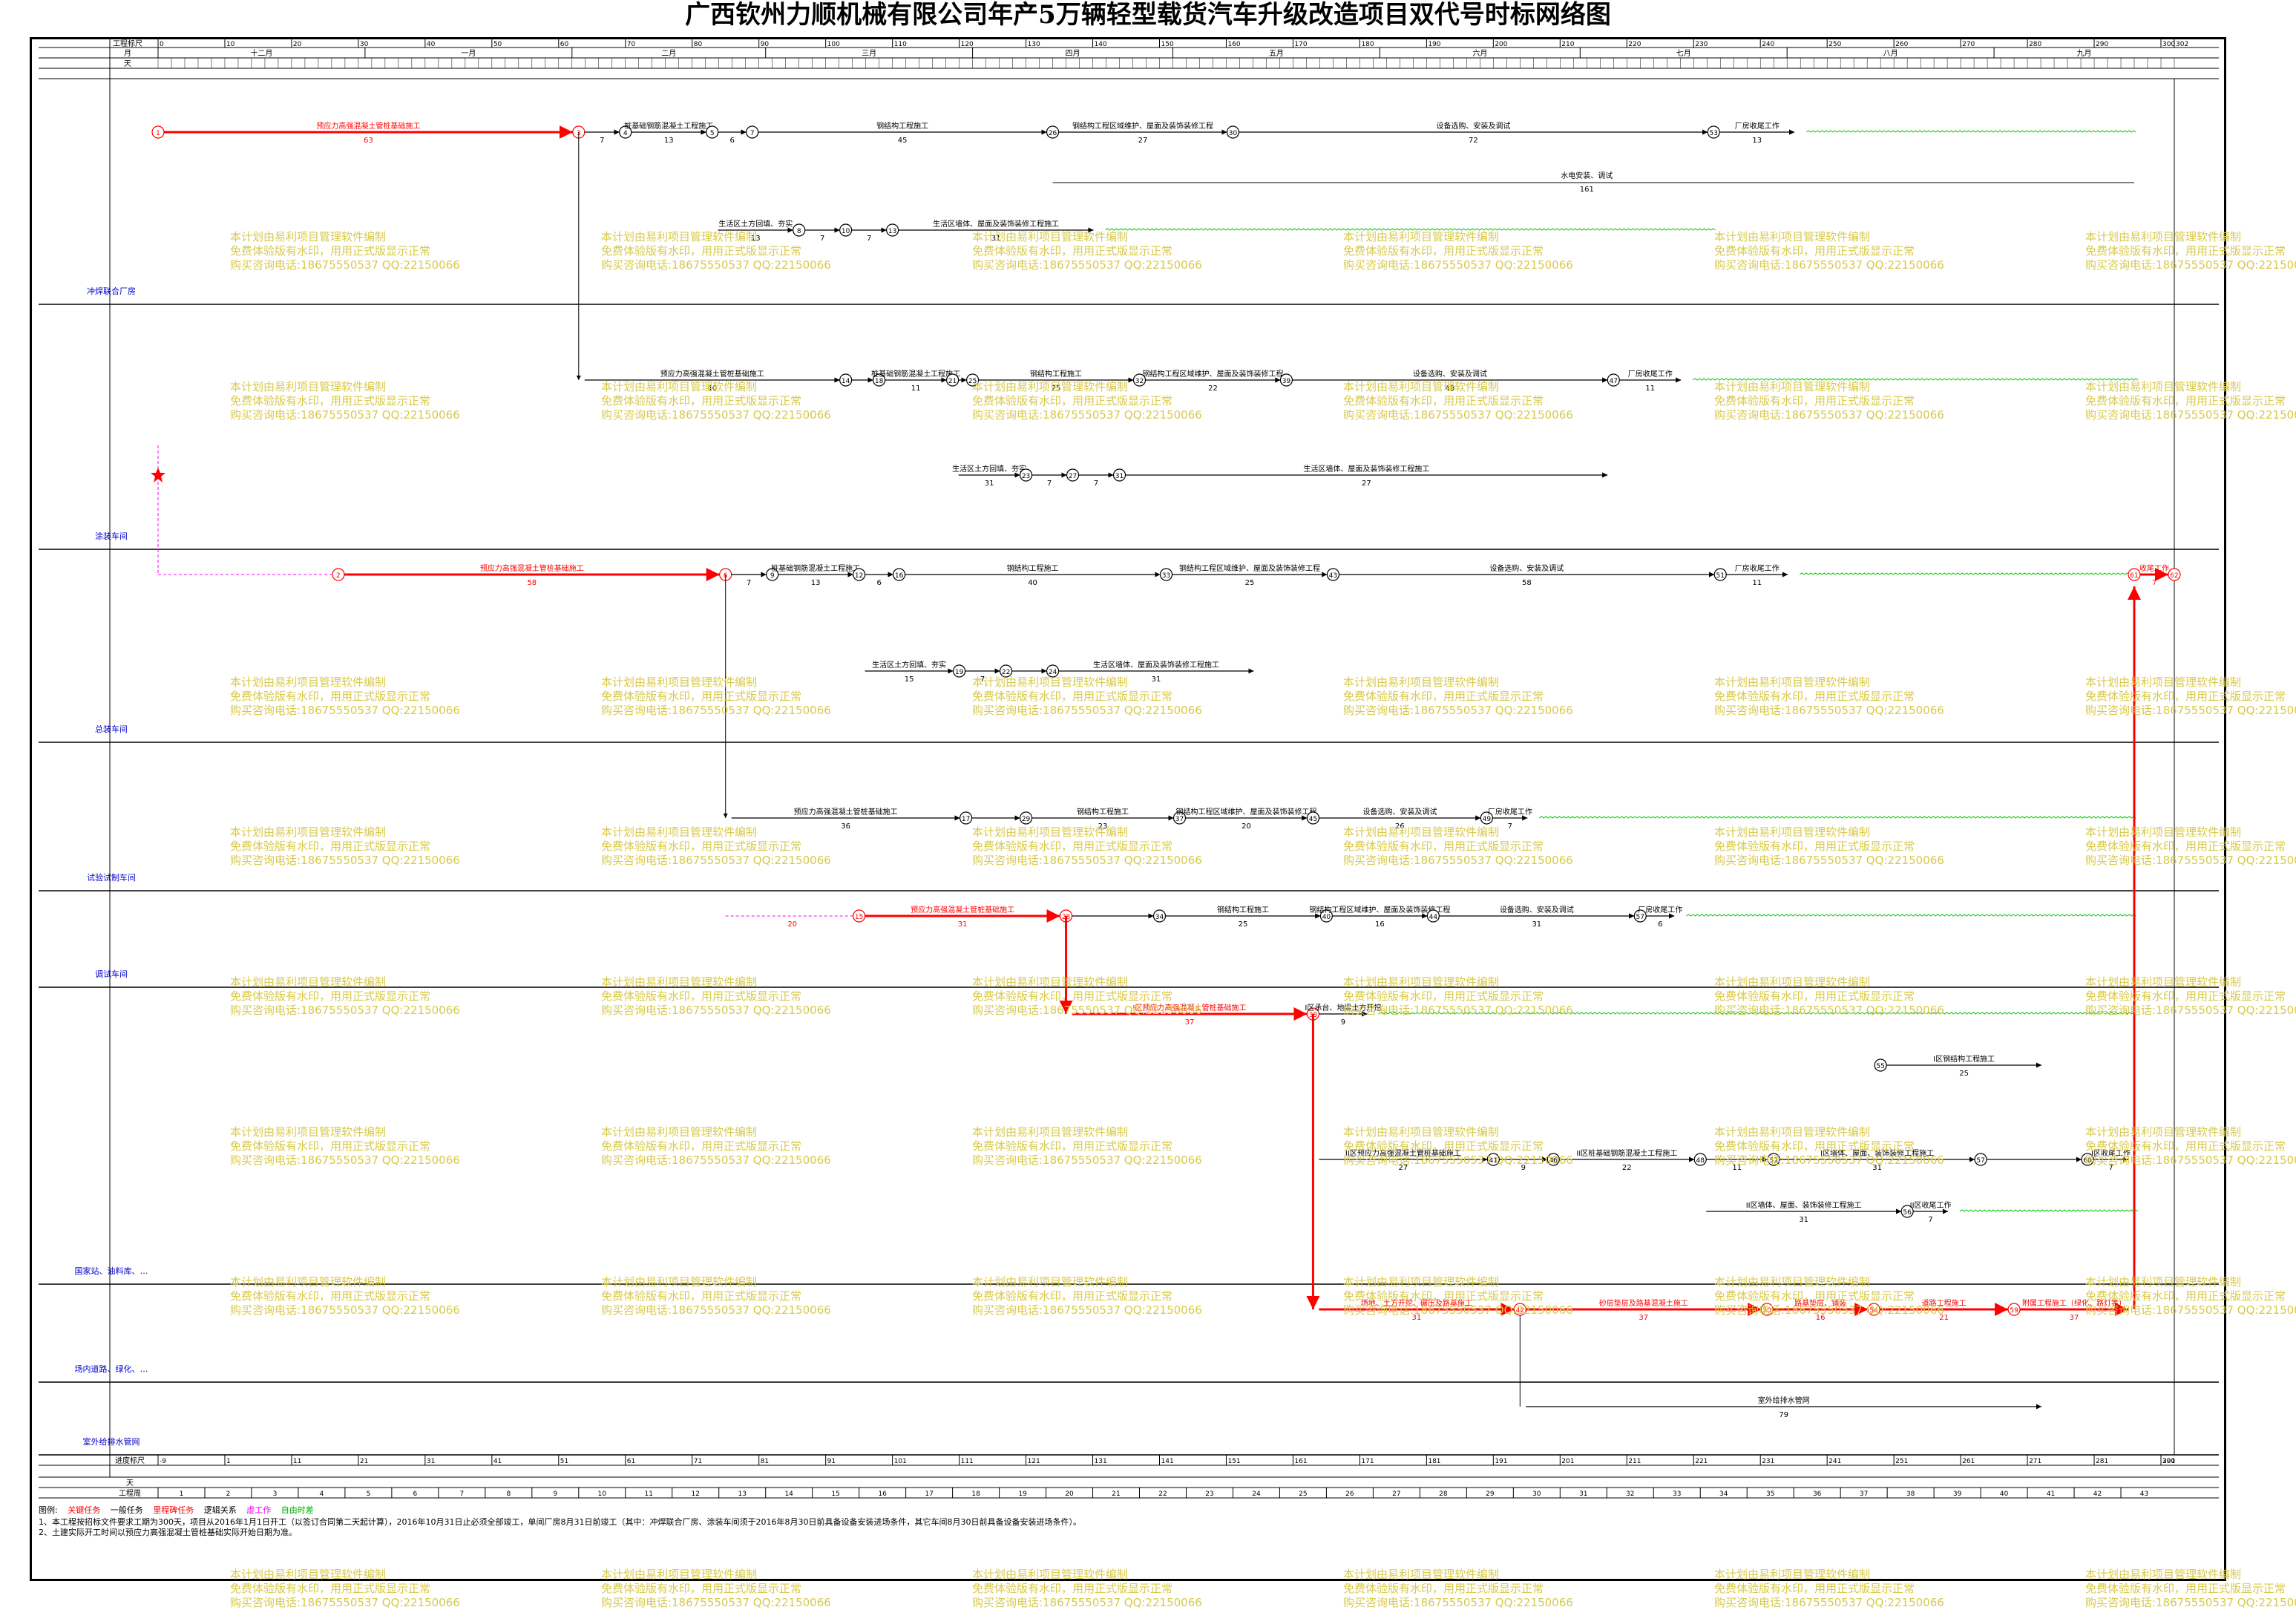 The width and height of the screenshot is (2296, 1610). I want to click on month-label: 二月, so click(668, 53).